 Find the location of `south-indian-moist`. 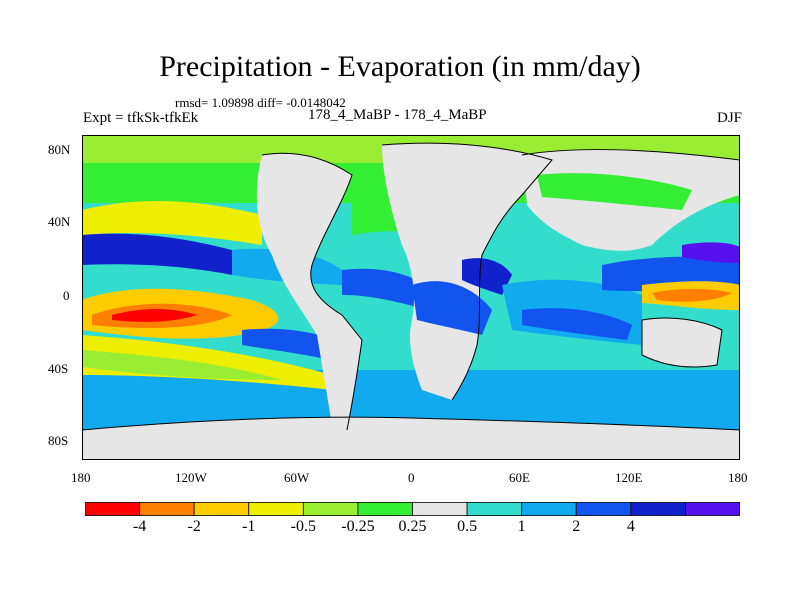

south-indian-moist is located at coordinates (577, 324).